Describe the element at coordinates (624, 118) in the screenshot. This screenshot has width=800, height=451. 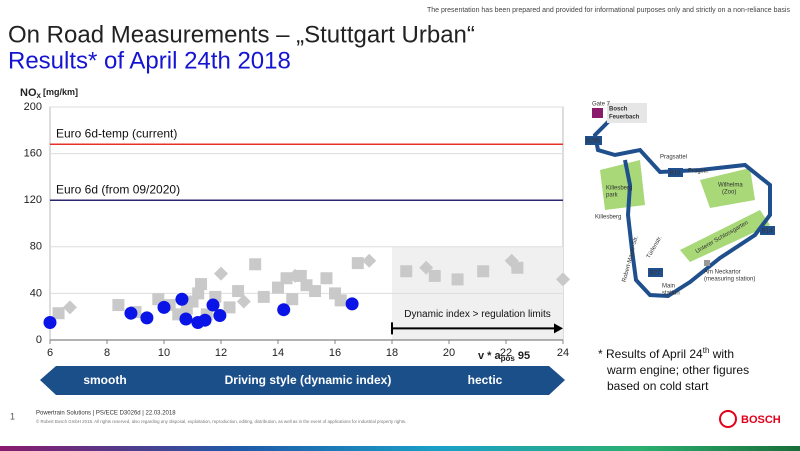
I see `map-label: Feuerbach` at that location.